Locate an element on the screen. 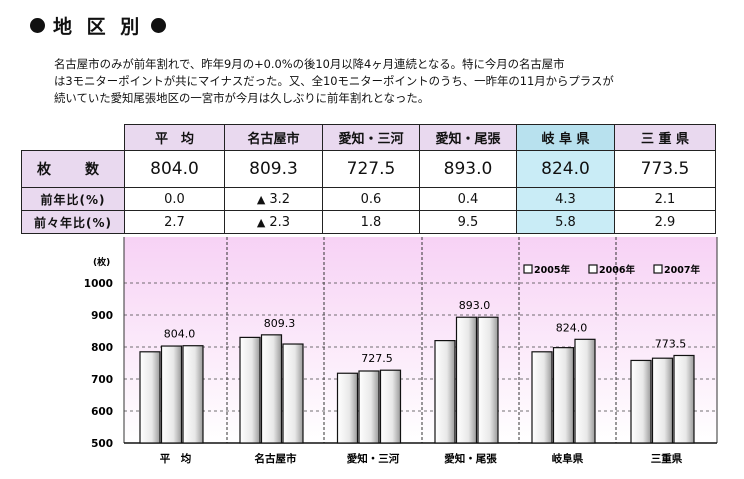  x-category-label: 愛知・三河 is located at coordinates (373, 458).